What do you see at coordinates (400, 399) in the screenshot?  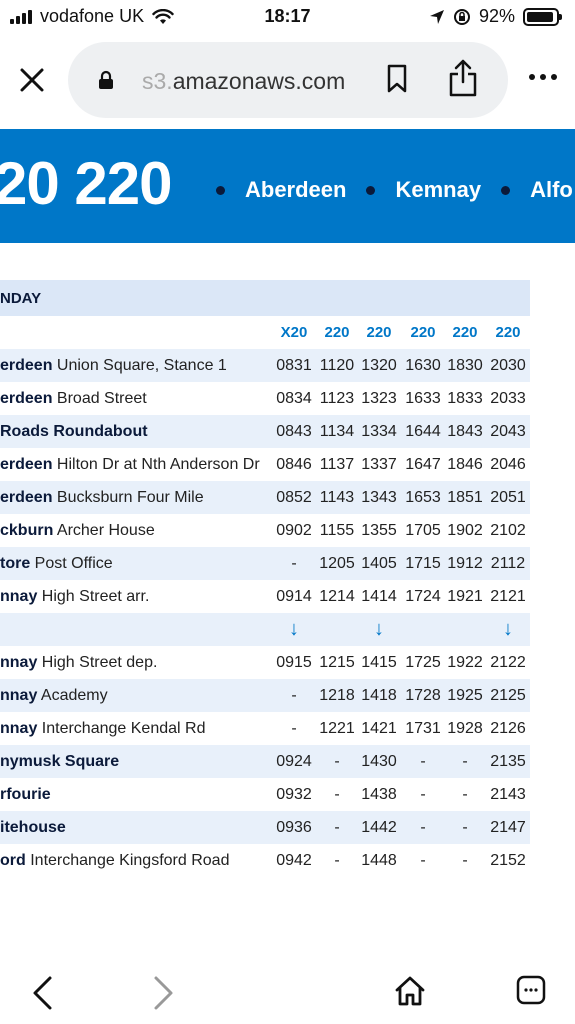 I see `time-cells: 0834 1123 1323 1633 1833 2033` at bounding box center [400, 399].